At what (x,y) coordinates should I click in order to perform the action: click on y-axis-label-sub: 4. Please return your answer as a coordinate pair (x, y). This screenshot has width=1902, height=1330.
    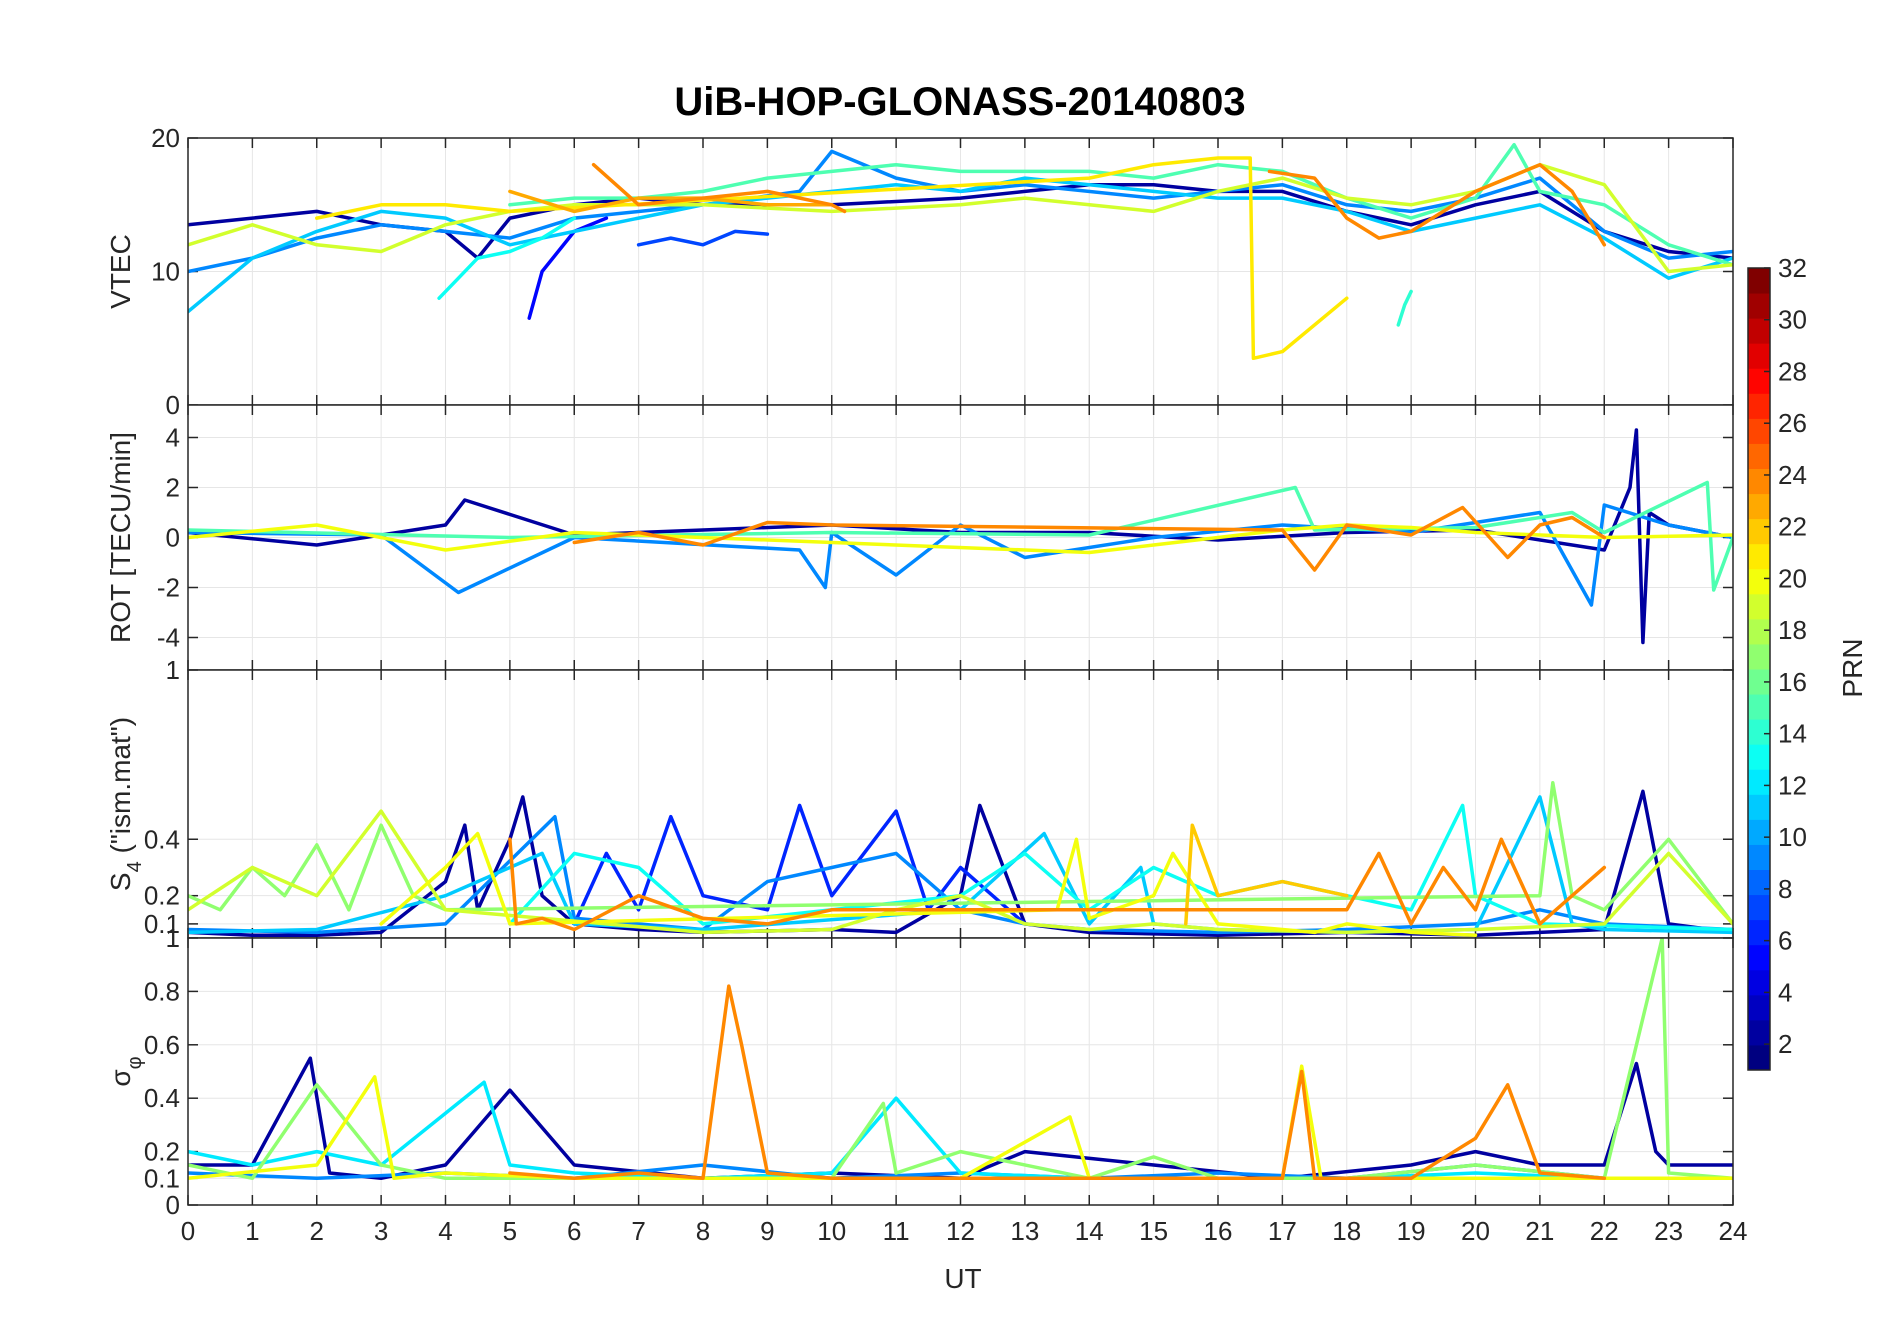
    Looking at the image, I should click on (135, 866).